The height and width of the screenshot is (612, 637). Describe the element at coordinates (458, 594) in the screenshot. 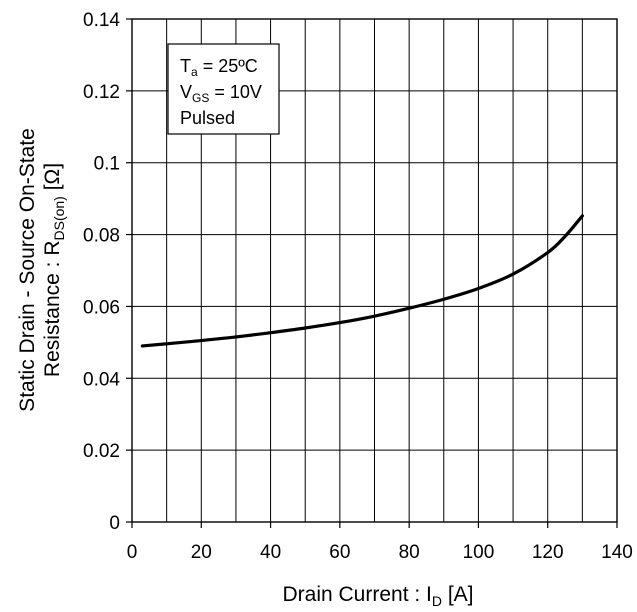

I see `x-axis-label-unit: [A]` at that location.